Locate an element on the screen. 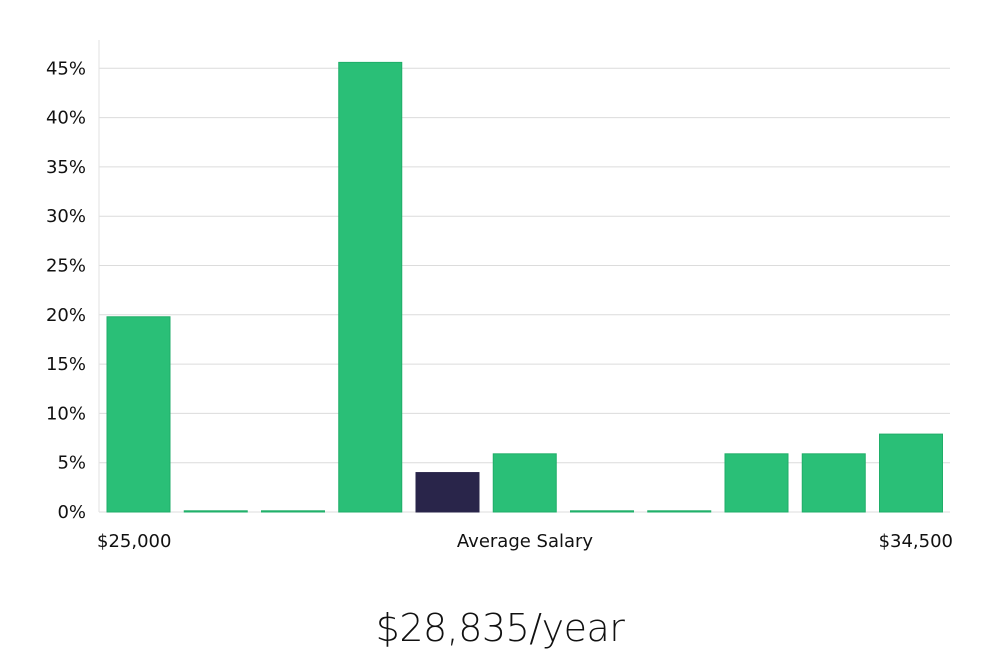 This screenshot has width=1000, height=660. x-axis-start-label: $25,000 is located at coordinates (134, 541).